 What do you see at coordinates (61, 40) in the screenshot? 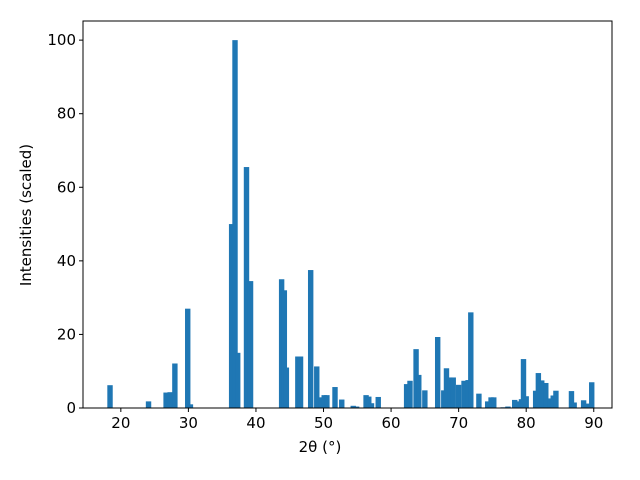
I see `y-tick-label: 100` at bounding box center [61, 40].